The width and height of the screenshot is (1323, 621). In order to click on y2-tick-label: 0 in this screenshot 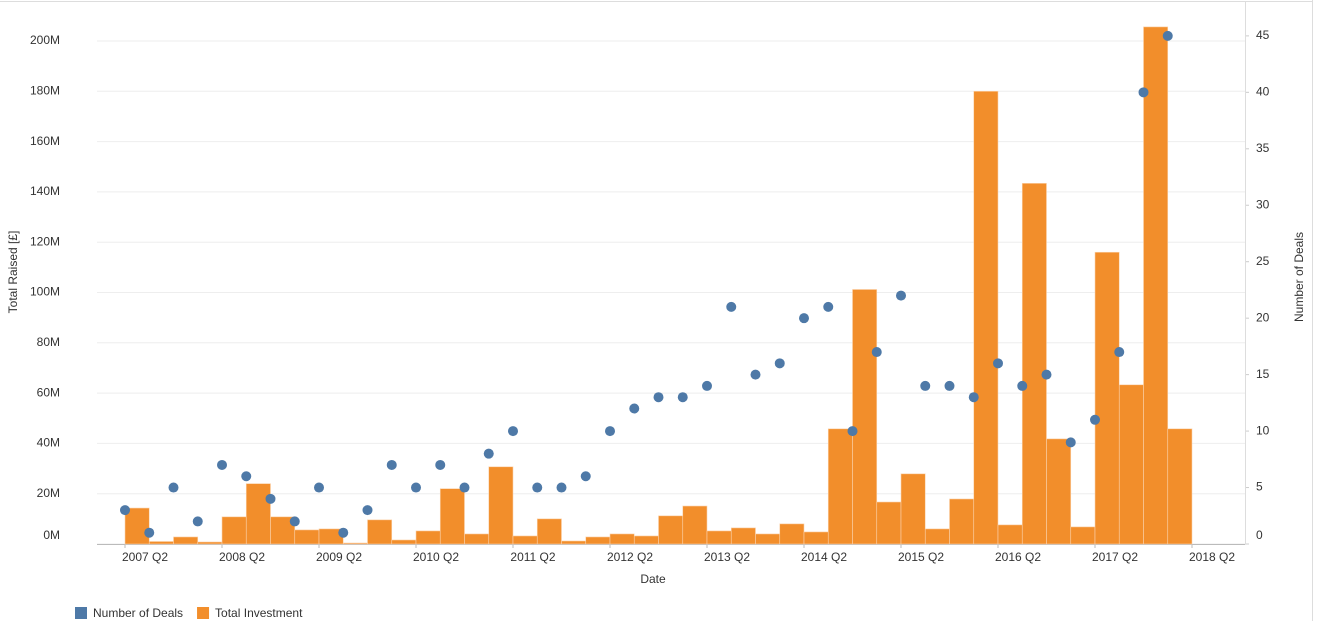, I will do `click(1259, 535)`.